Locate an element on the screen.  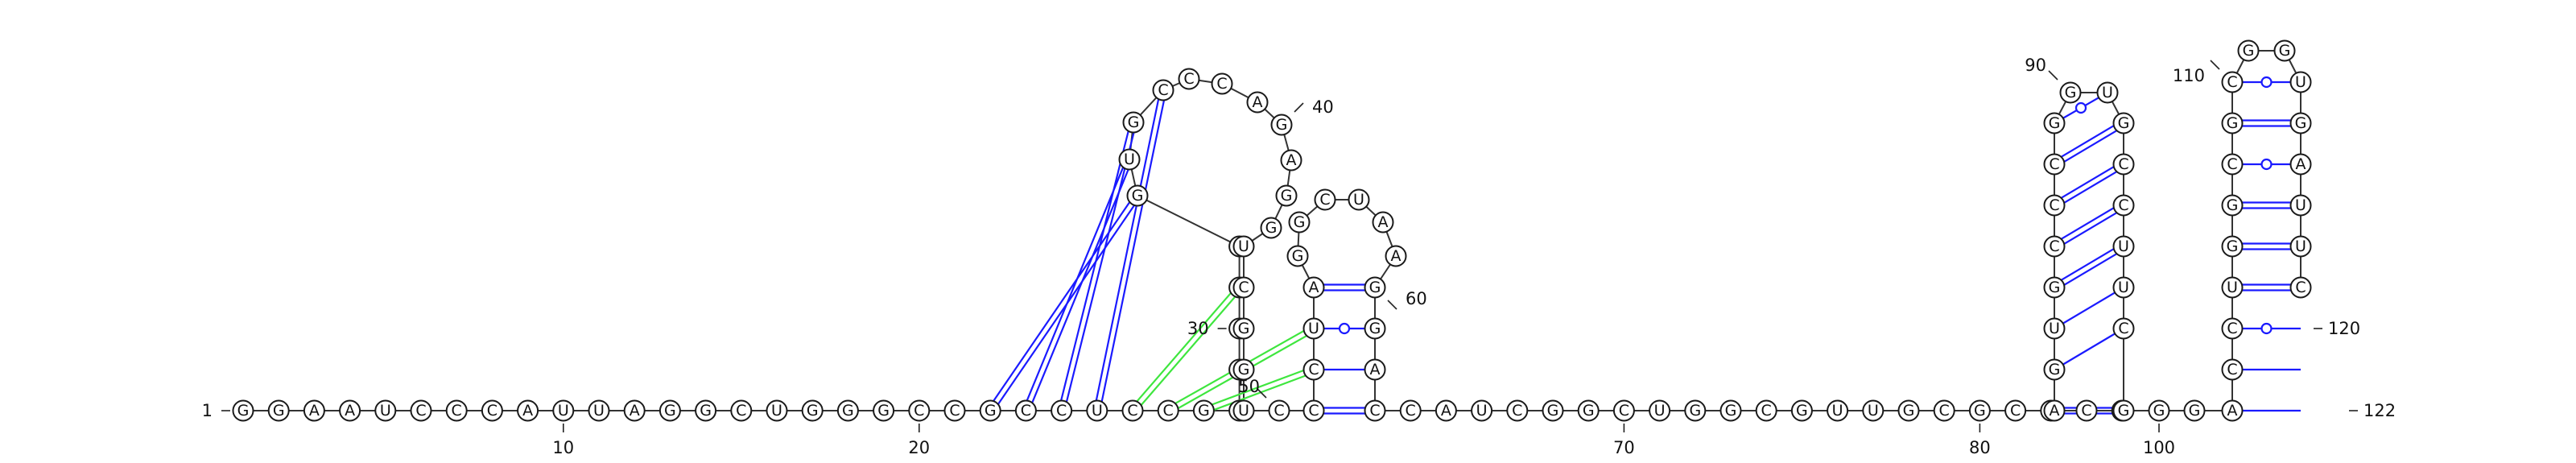
position-label: 80 is located at coordinates (1980, 448).